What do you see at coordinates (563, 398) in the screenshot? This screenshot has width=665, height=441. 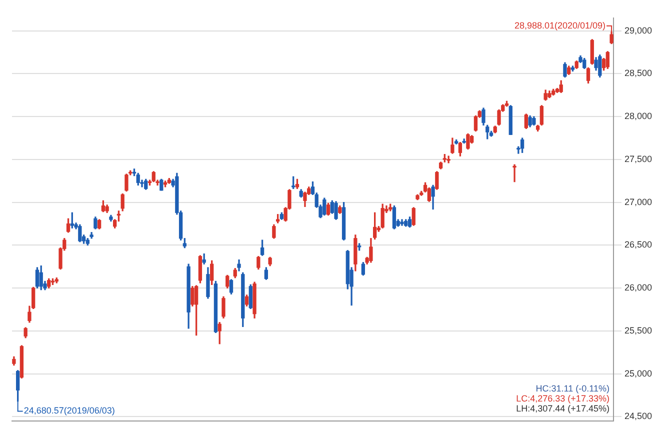 I see `annotation: LC:4,276.33 (+17.33%)` at bounding box center [563, 398].